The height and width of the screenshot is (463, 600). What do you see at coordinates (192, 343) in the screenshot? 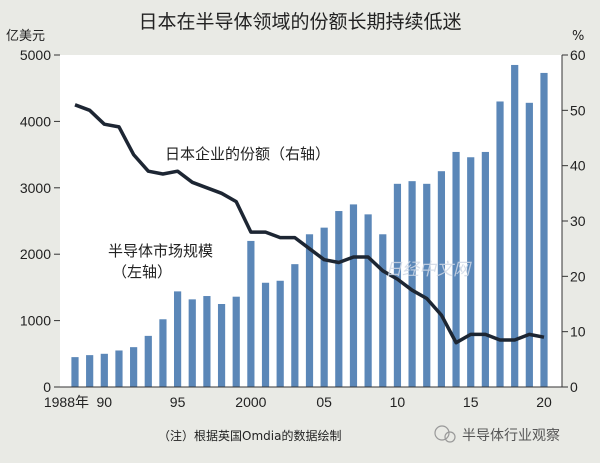
I see `bar-1996` at bounding box center [192, 343].